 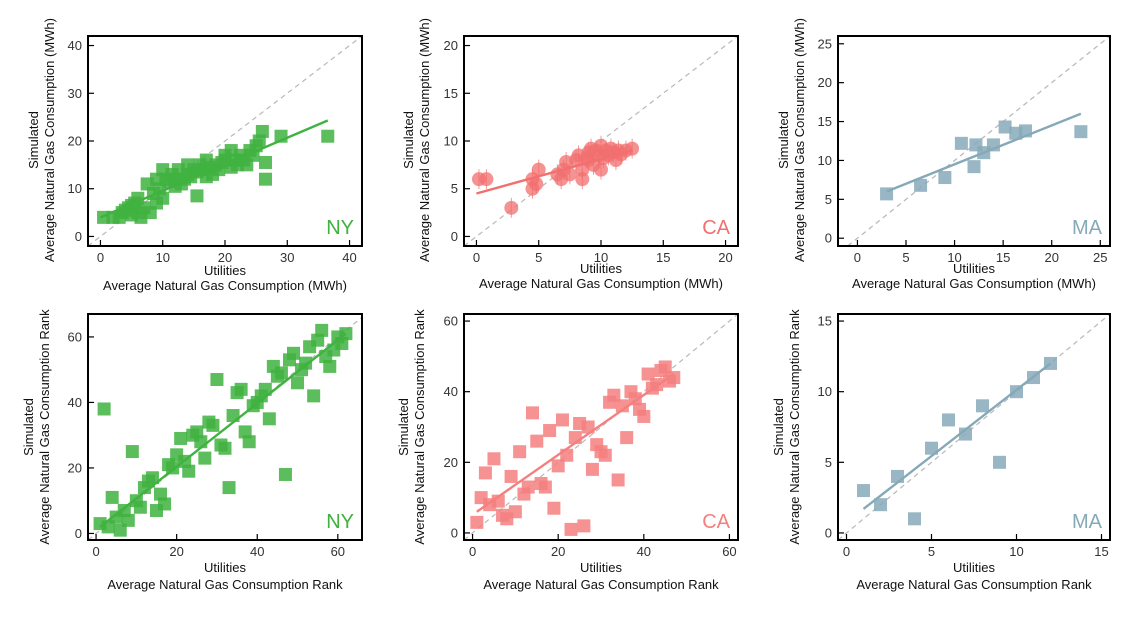 I want to click on y-axis-label: Simulated, so click(x=403, y=427).